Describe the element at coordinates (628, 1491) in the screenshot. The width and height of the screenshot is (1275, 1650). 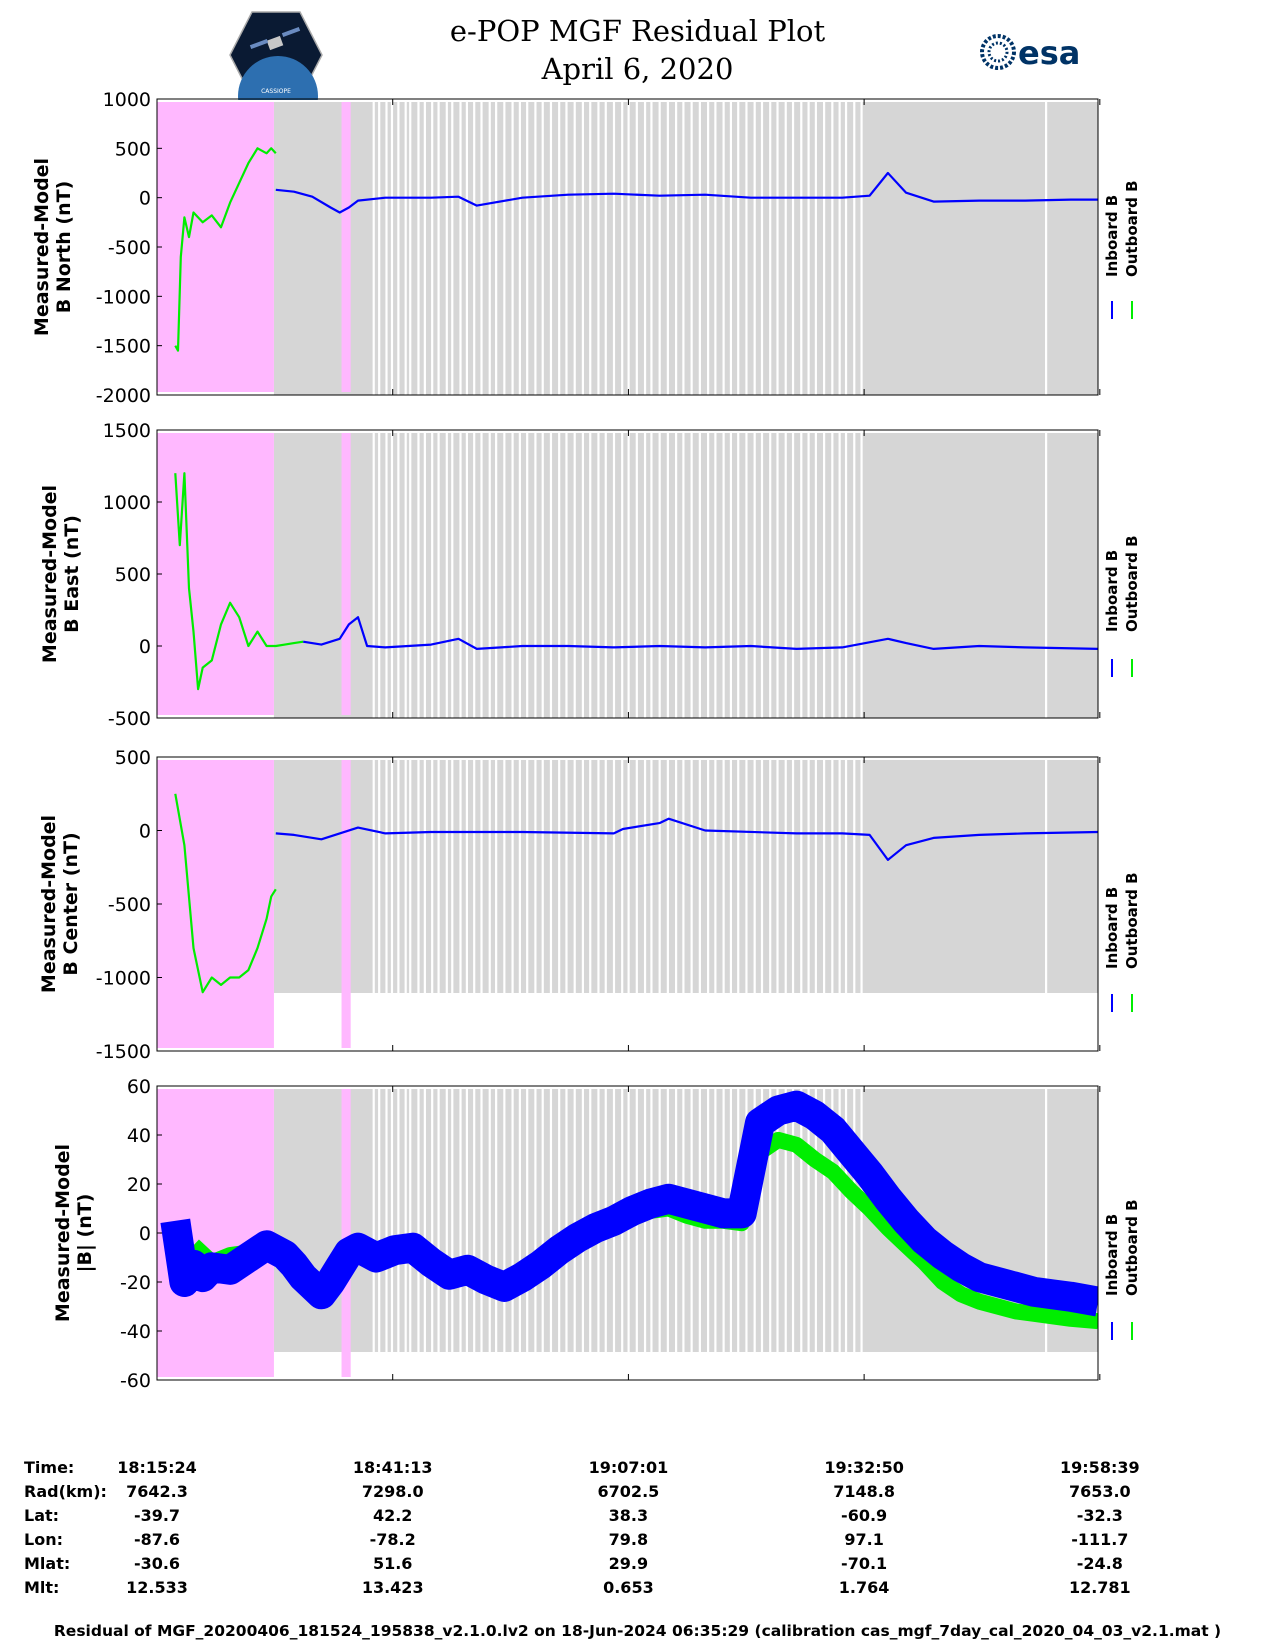
I see `info-value: 6702.5` at that location.